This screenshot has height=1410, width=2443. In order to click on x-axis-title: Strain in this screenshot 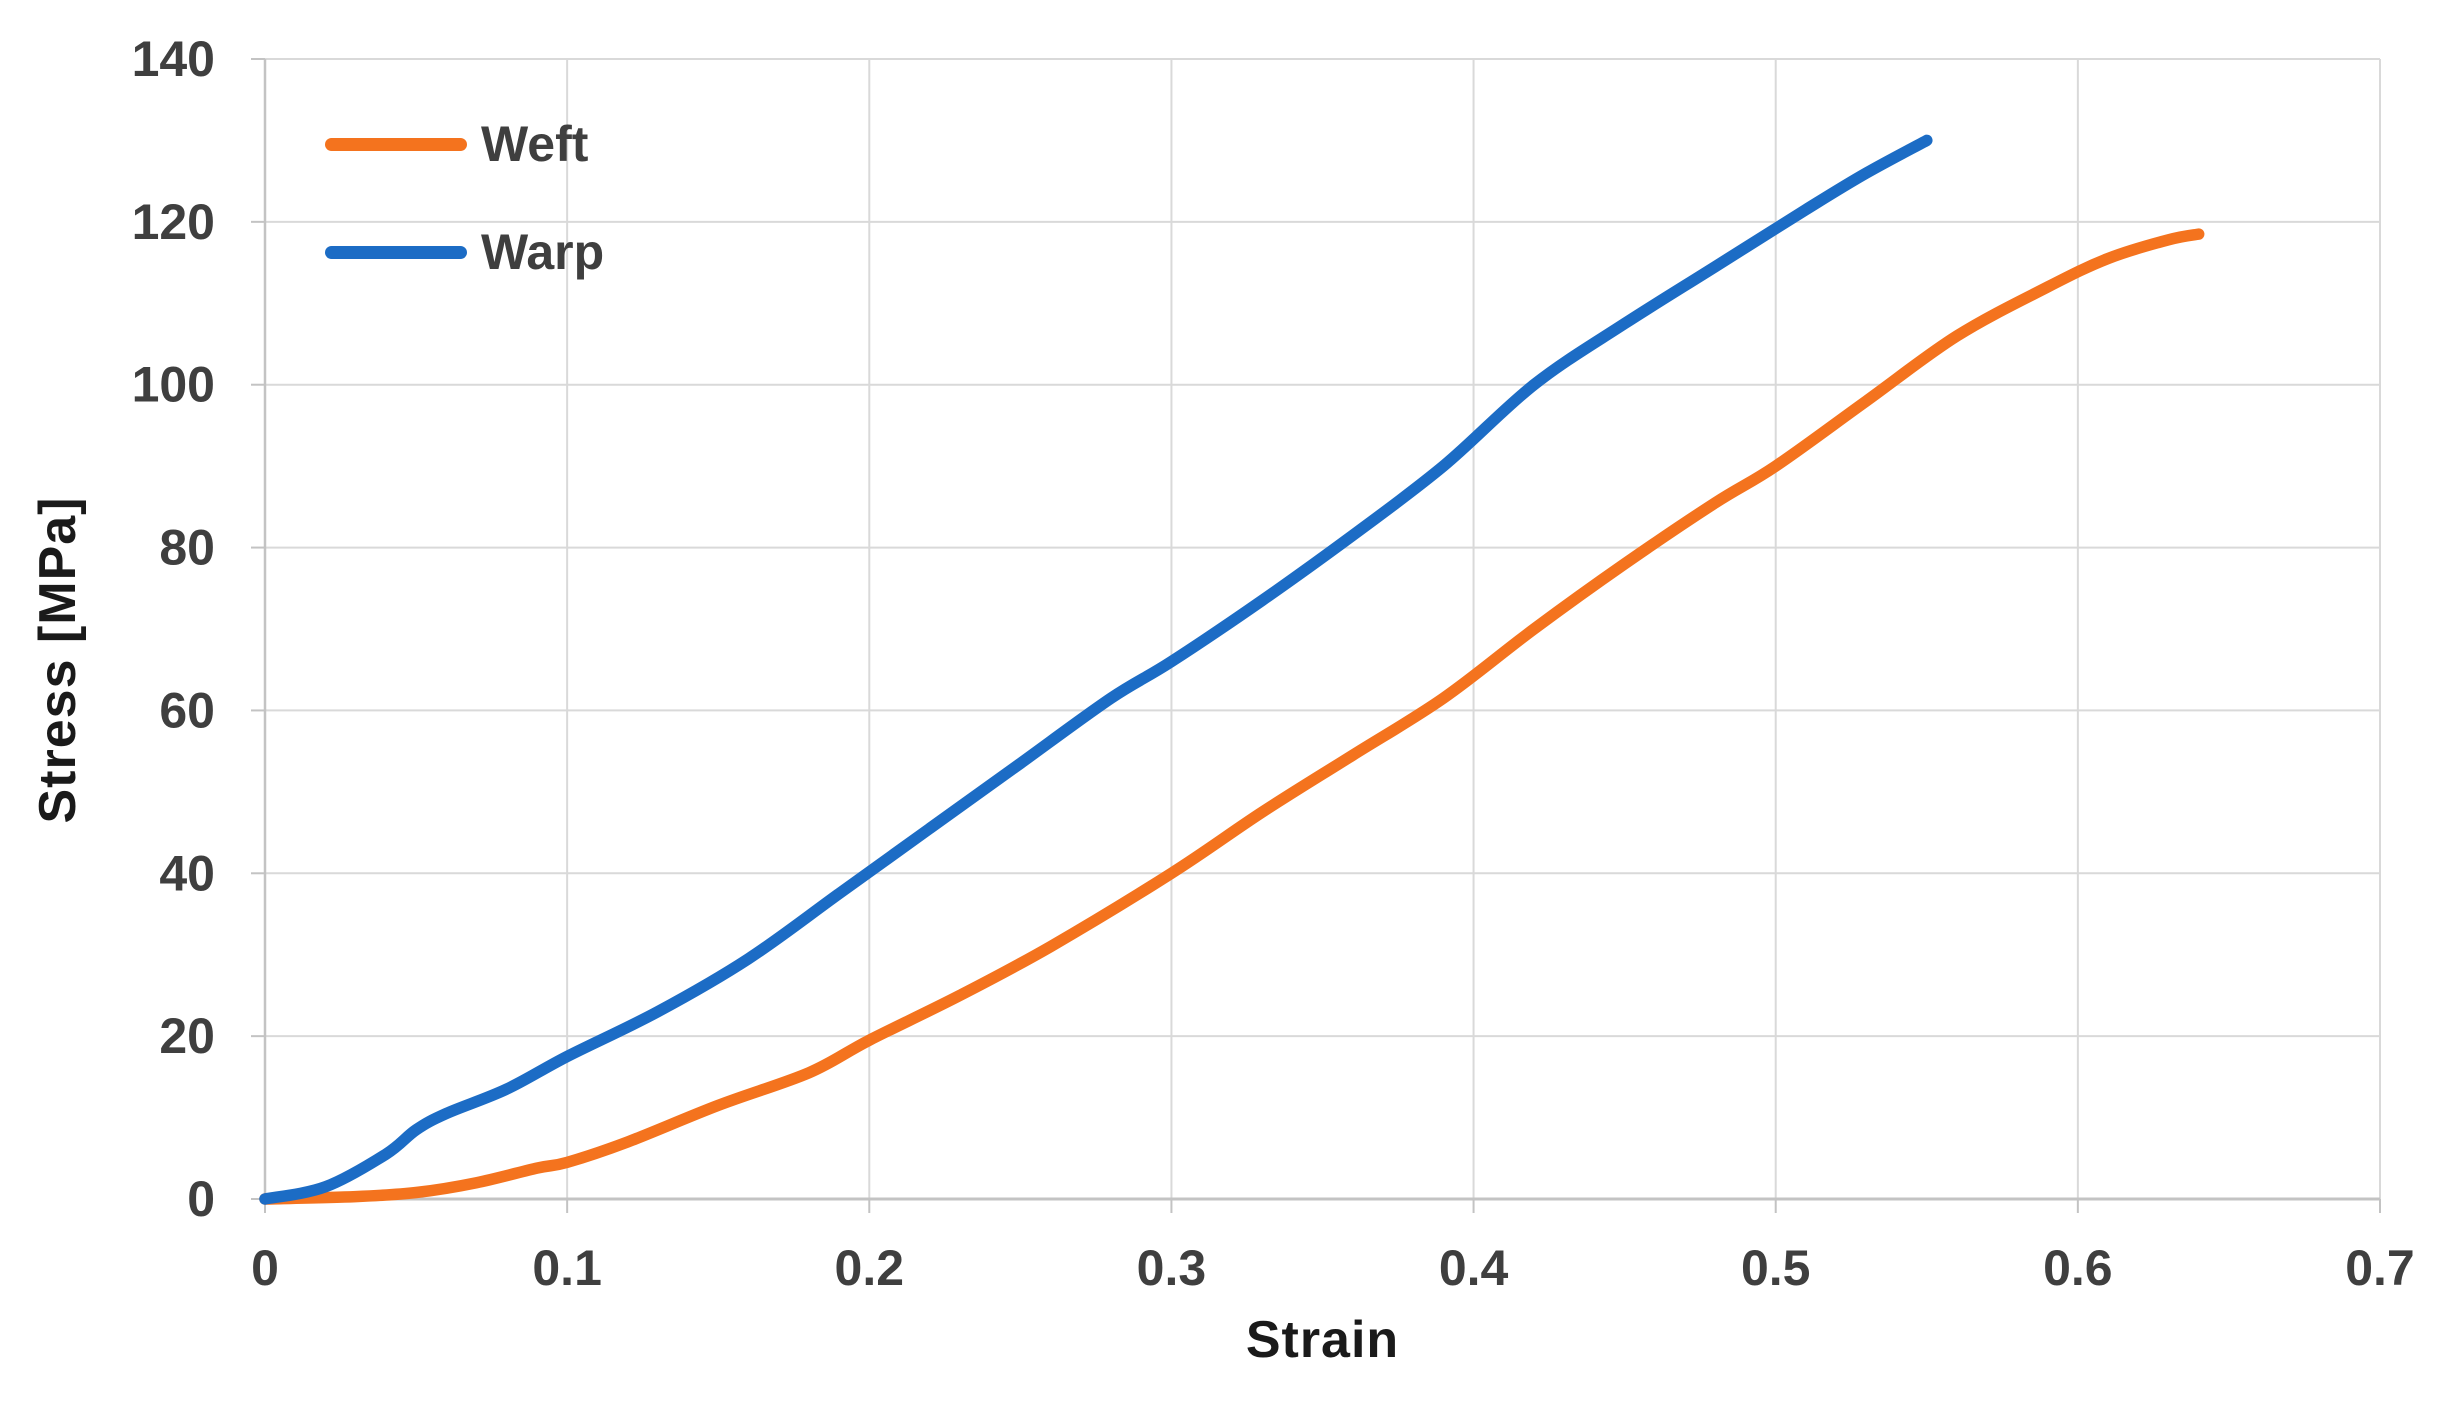, I will do `click(1322, 1340)`.